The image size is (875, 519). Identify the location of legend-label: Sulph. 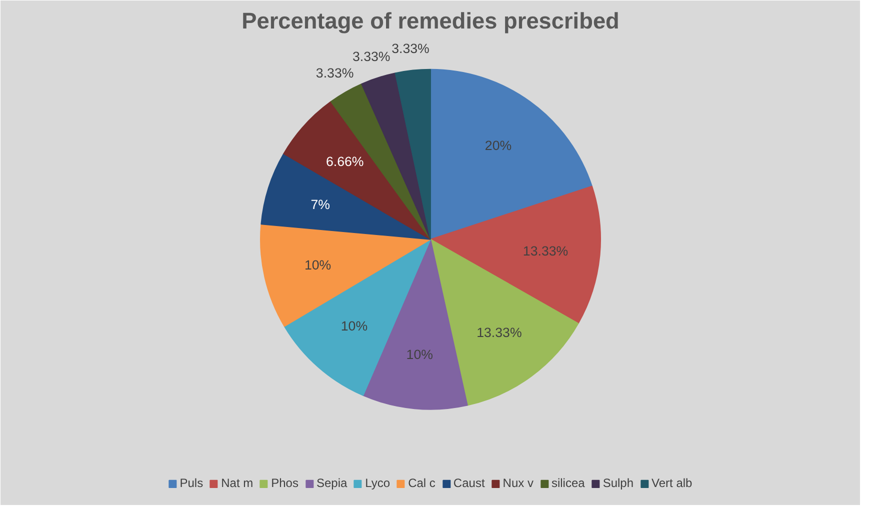
(618, 483).